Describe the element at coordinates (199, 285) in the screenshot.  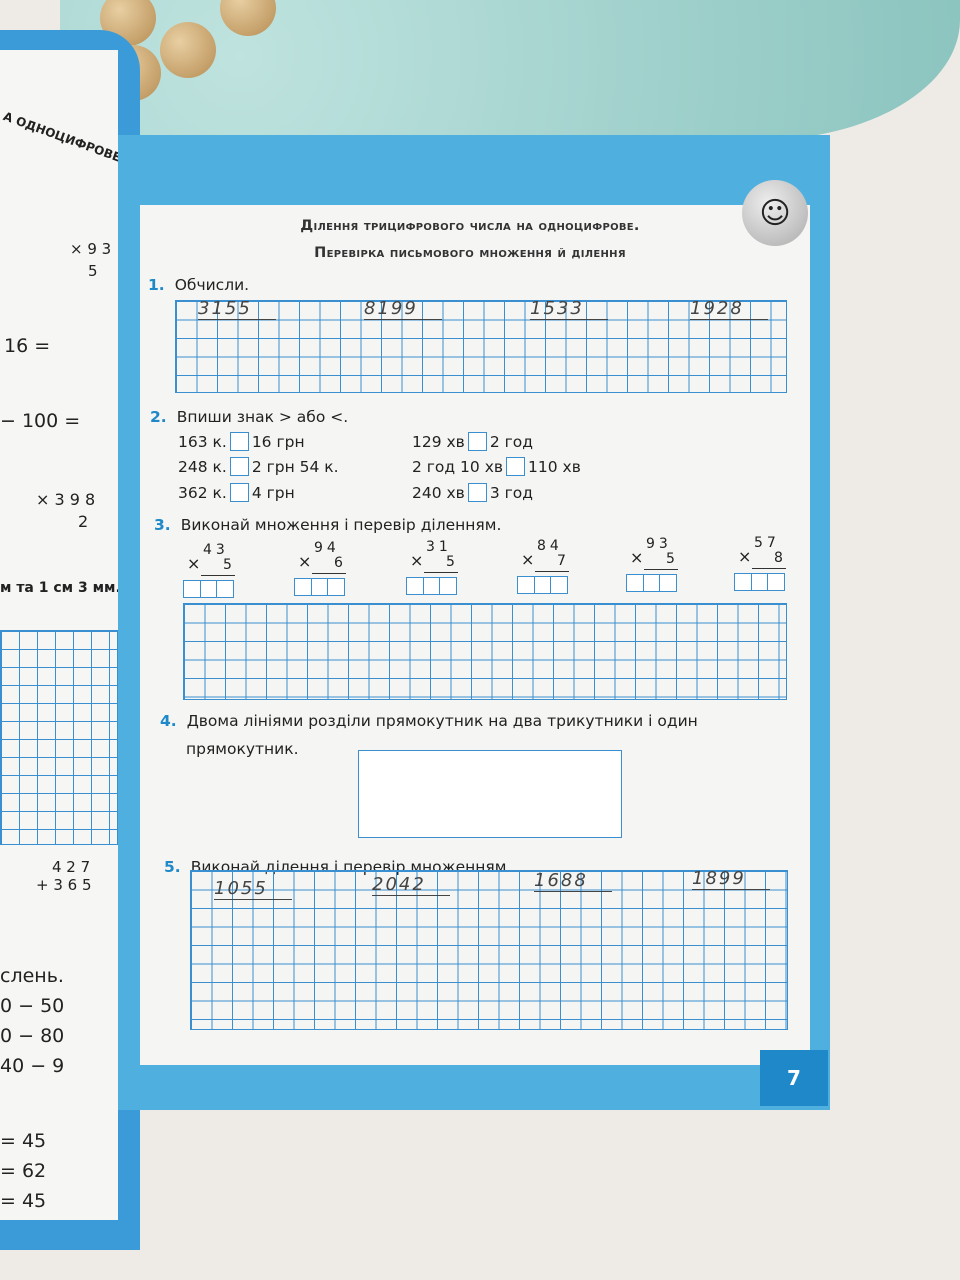
I see `task-1: 1. Обчисли.` at that location.